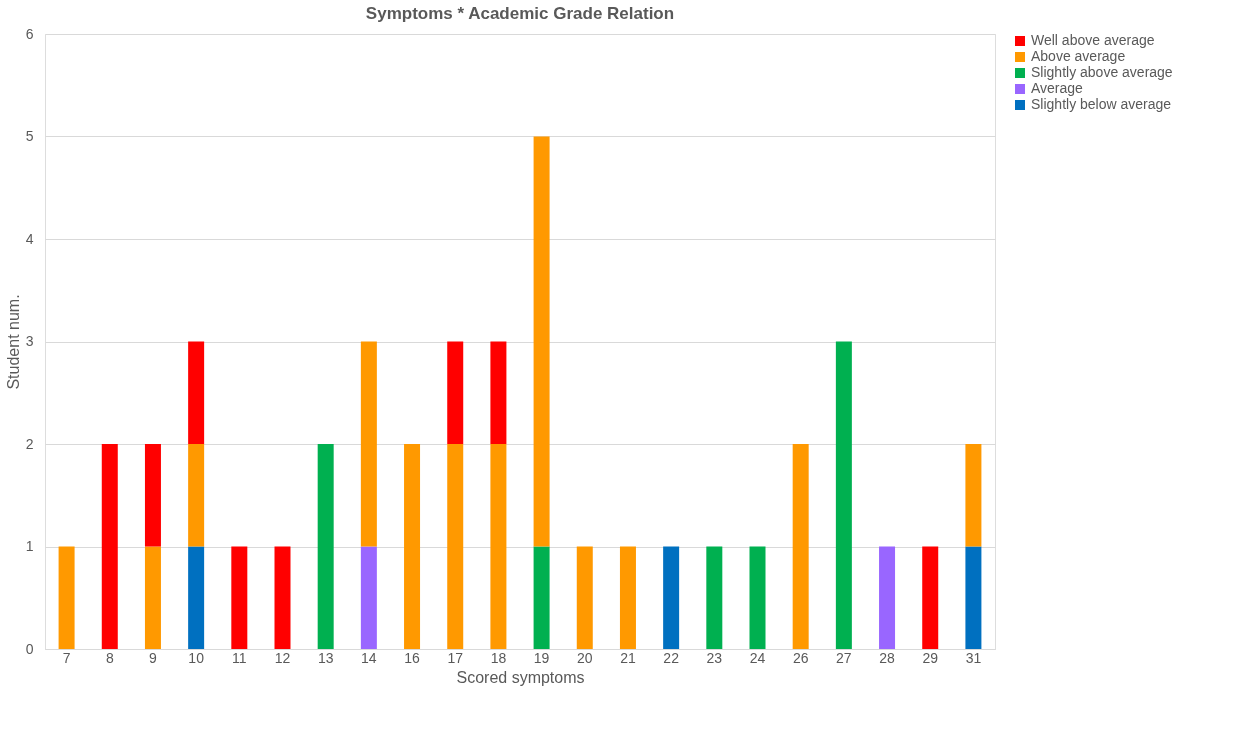 The width and height of the screenshot is (1252, 744). Describe the element at coordinates (887, 657) in the screenshot. I see `x-tick-label: 28` at that location.